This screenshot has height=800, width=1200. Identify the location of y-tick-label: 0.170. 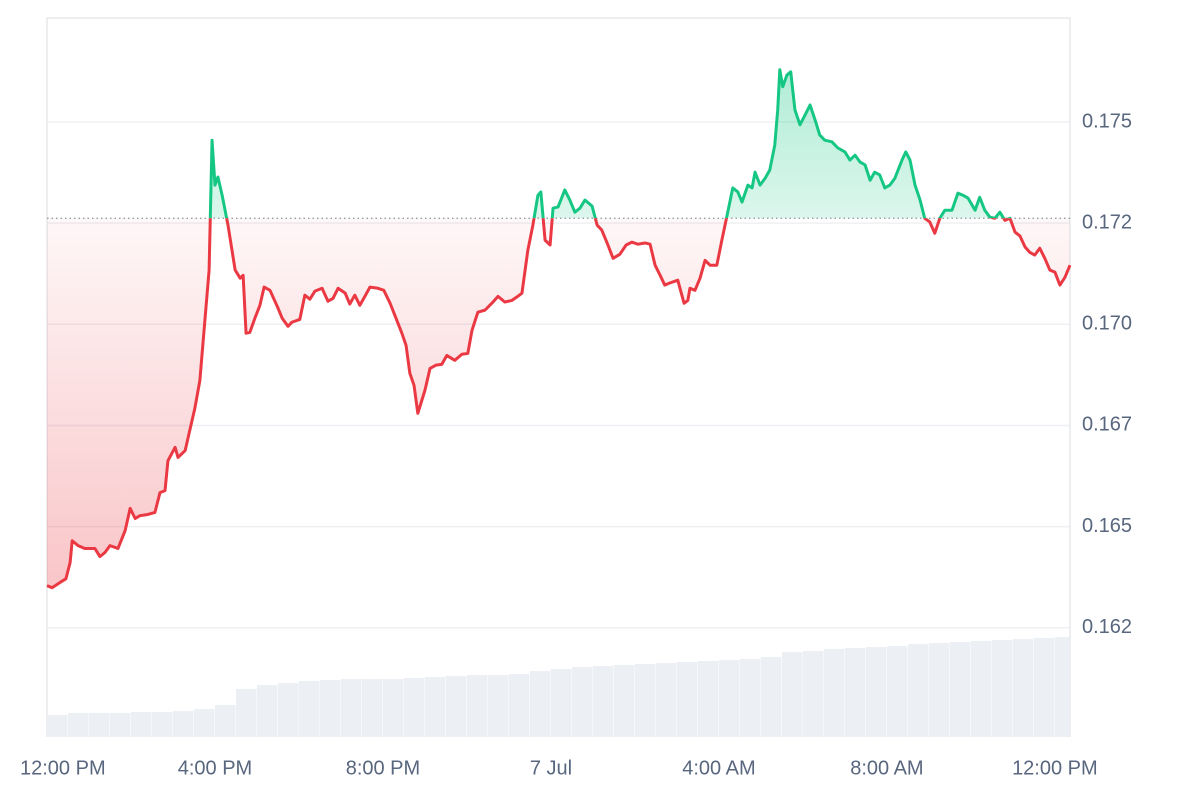
(1107, 324).